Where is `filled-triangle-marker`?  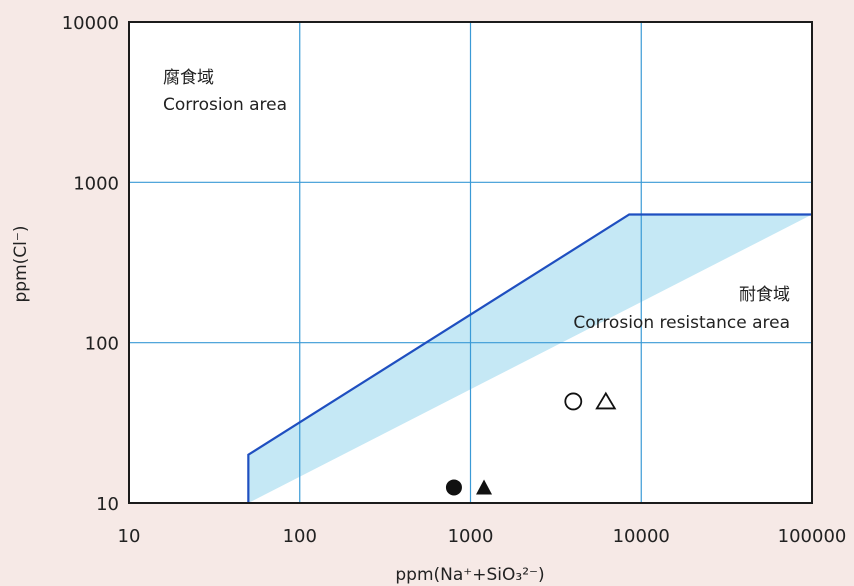
filled-triangle-marker is located at coordinates (484, 487).